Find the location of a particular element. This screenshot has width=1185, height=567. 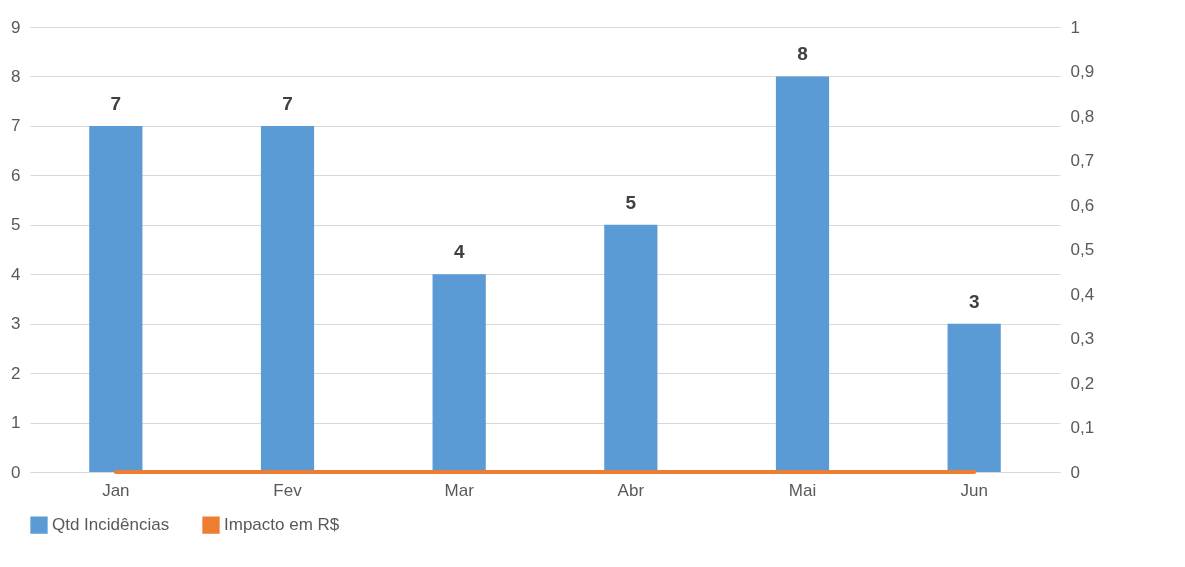

y2-tick-label: 0,2 is located at coordinates (1082, 383).